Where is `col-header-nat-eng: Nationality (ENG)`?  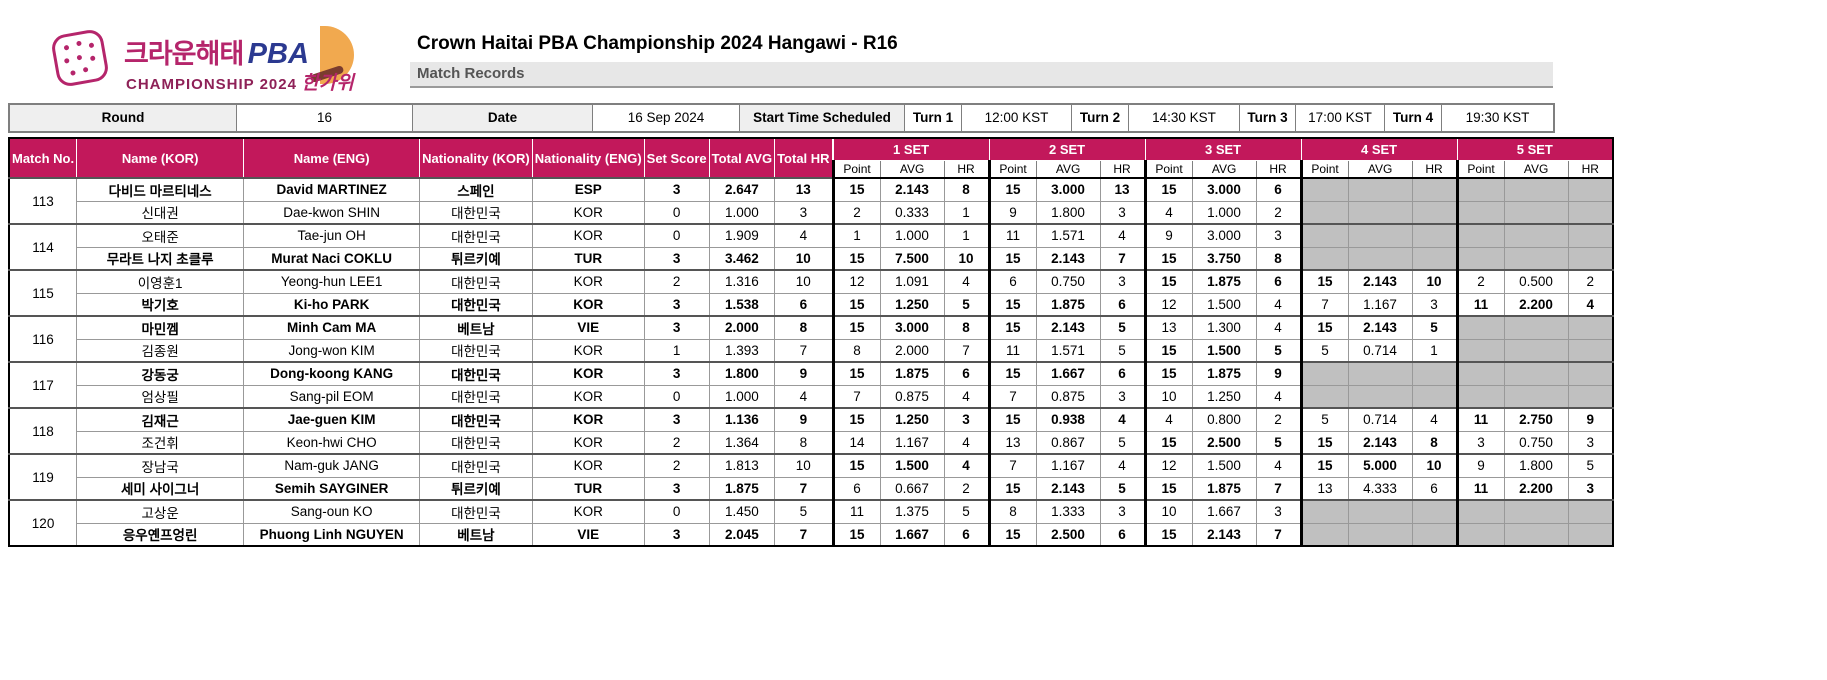
col-header-nat-eng: Nationality (ENG) is located at coordinates (588, 158).